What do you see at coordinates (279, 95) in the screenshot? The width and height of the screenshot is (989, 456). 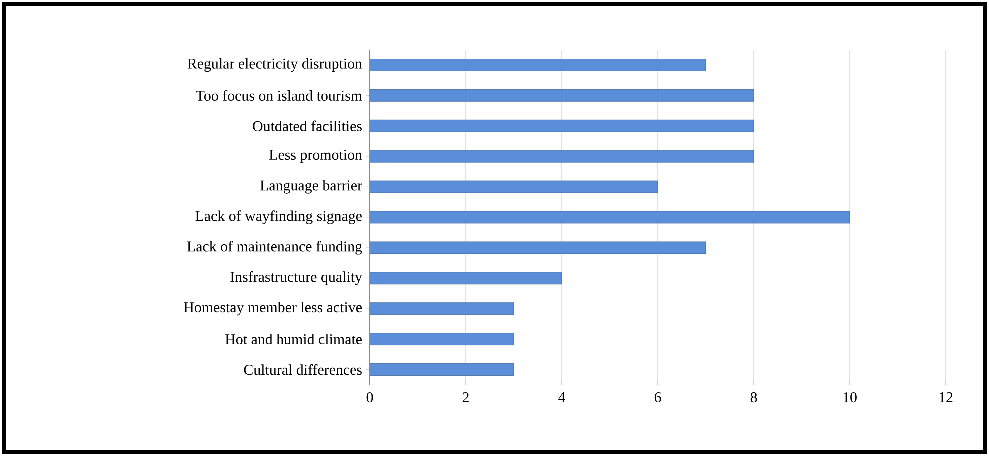 I see `y-tick-label: Too focus on island tourism` at bounding box center [279, 95].